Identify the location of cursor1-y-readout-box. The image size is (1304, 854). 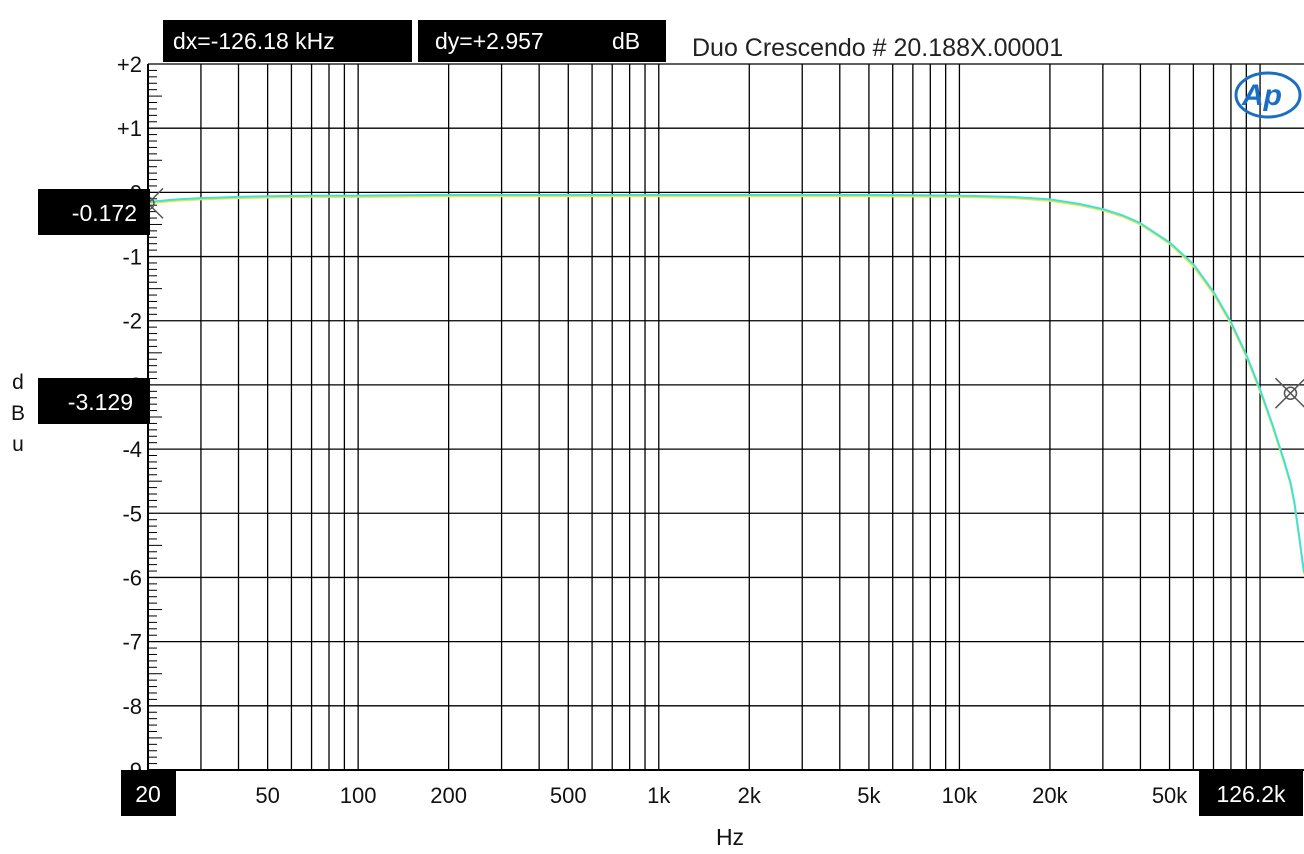
(94, 212).